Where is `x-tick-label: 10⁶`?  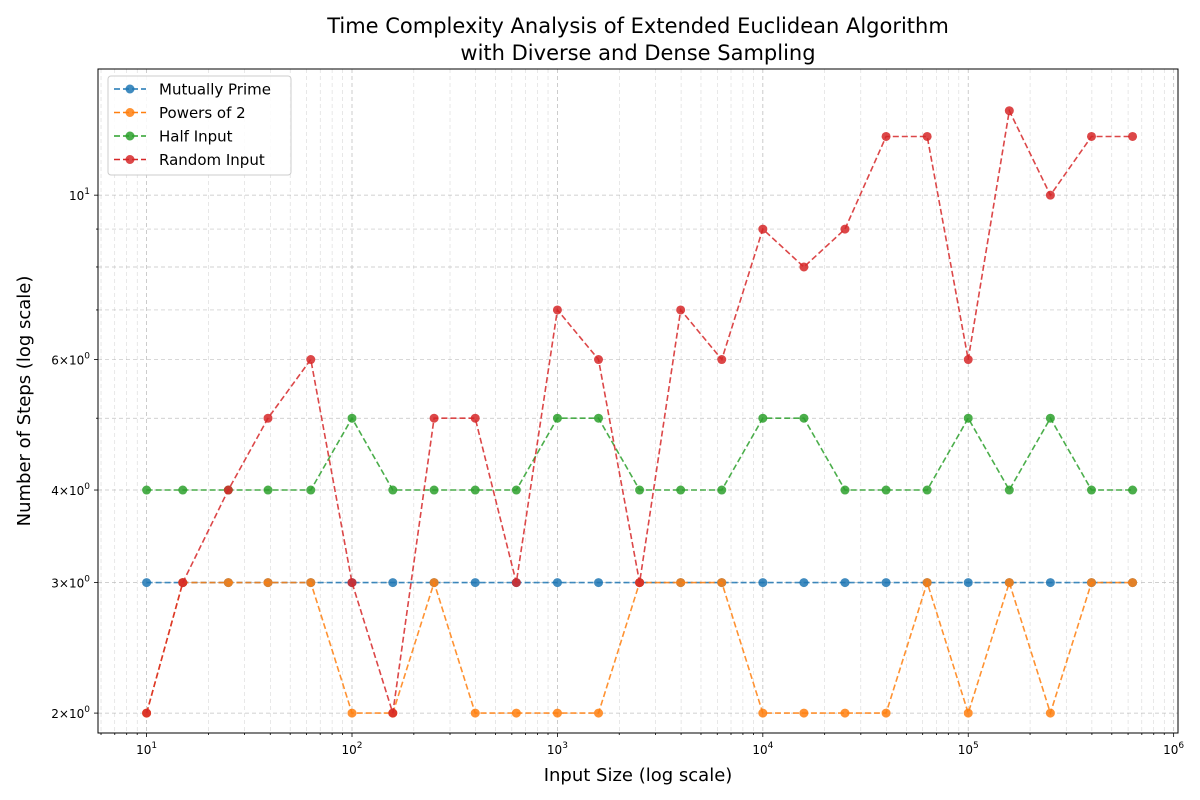
x-tick-label: 10⁶ is located at coordinates (1173, 749).